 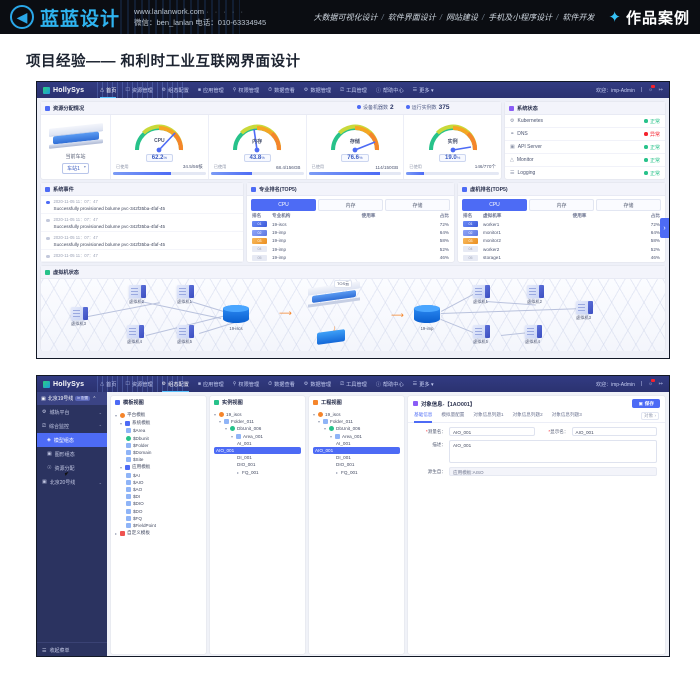 What do you see at coordinates (614, 431) in the screenshot?
I see `display-name-input: AIO_001` at bounding box center [614, 431].